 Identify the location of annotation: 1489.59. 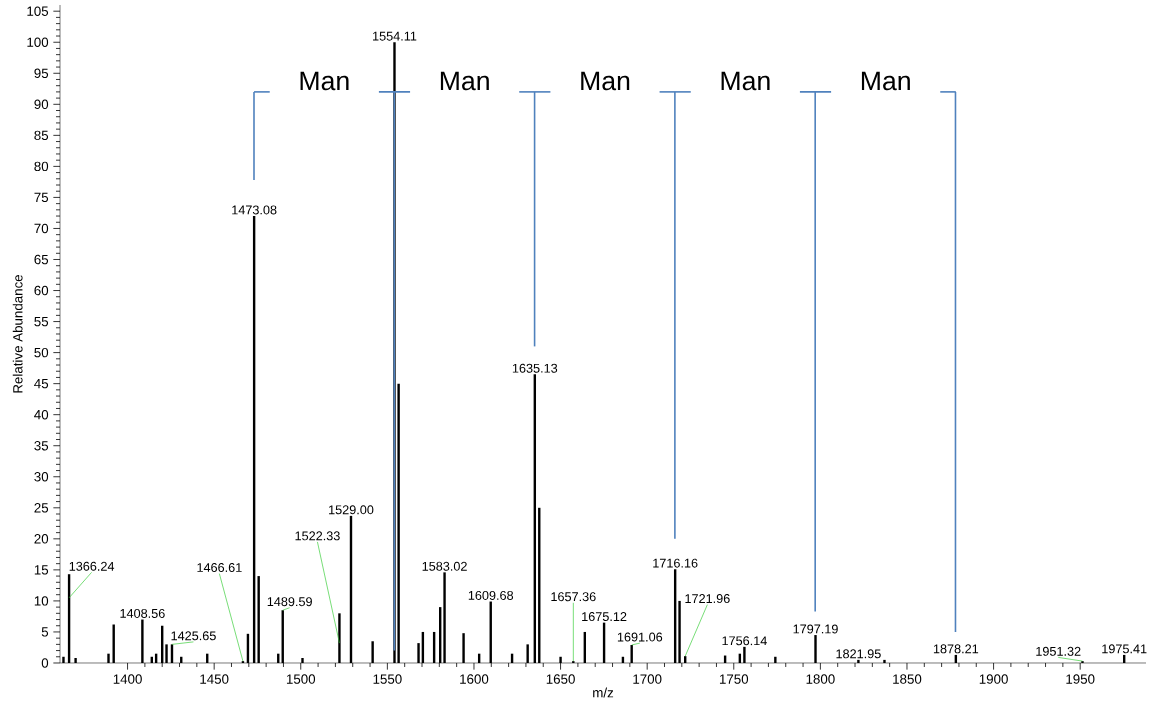
(289, 602).